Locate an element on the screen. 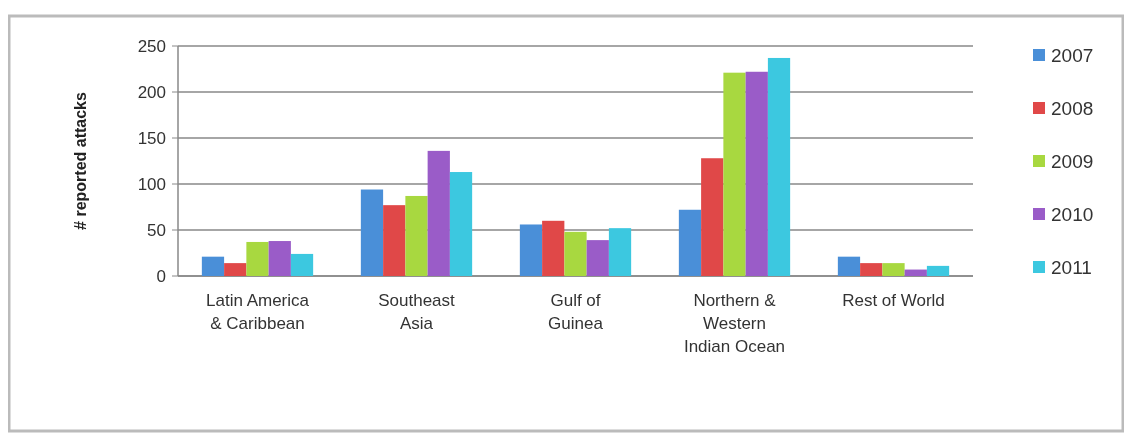 Image resolution: width=1132 pixels, height=441 pixels. y-tick-label: 200 is located at coordinates (151, 92).